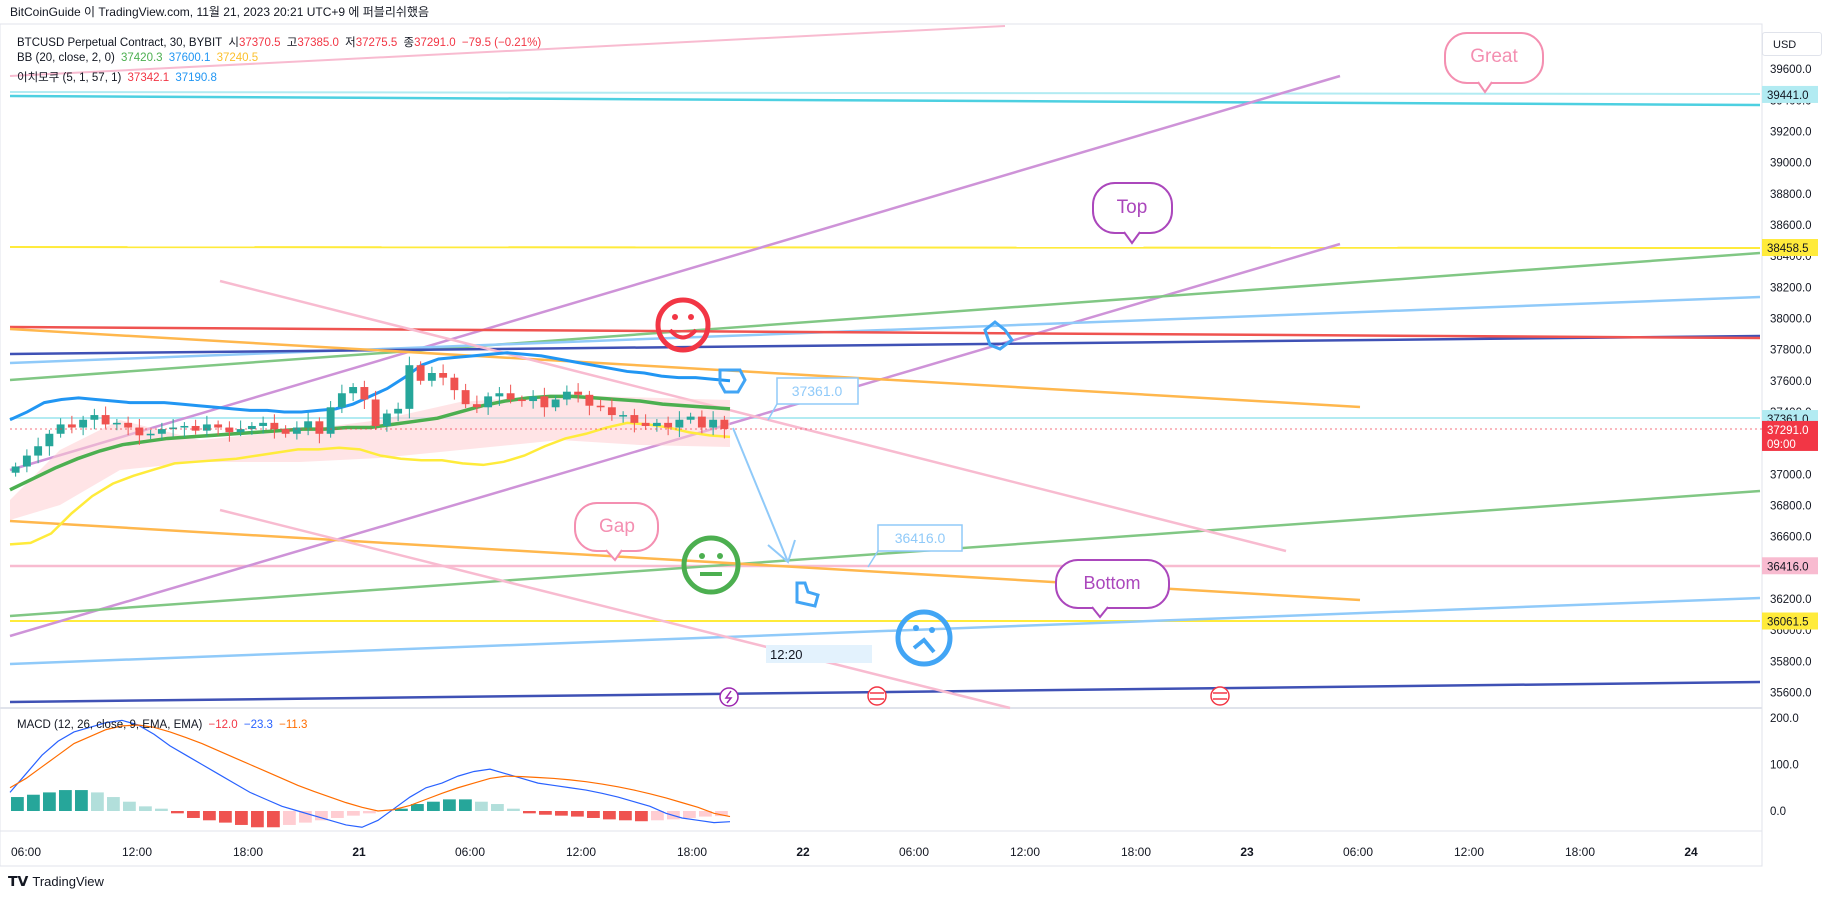 Image resolution: width=1835 pixels, height=901 pixels. I want to click on time-tick-label: 12:00, so click(581, 852).